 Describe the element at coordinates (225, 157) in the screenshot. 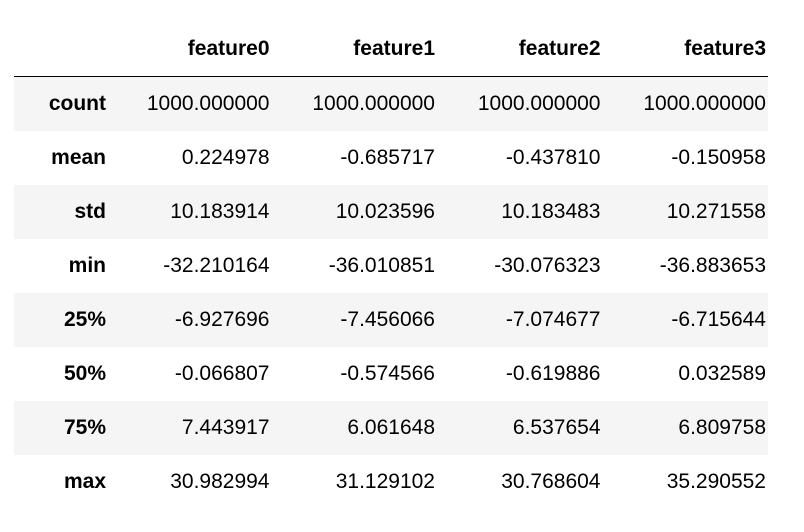

I see `table-cell: 0.224978` at that location.